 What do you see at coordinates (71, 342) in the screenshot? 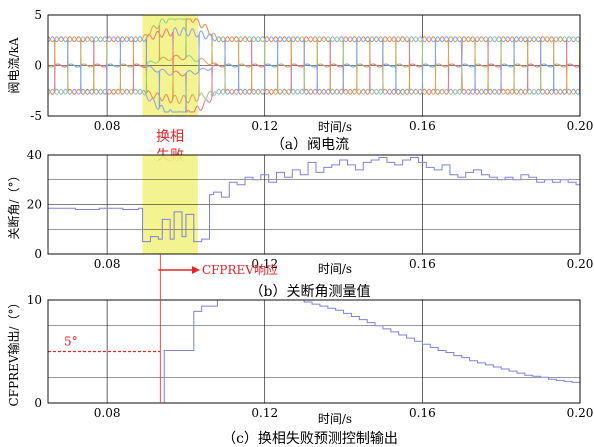
I see `reference-label: 5°` at bounding box center [71, 342].